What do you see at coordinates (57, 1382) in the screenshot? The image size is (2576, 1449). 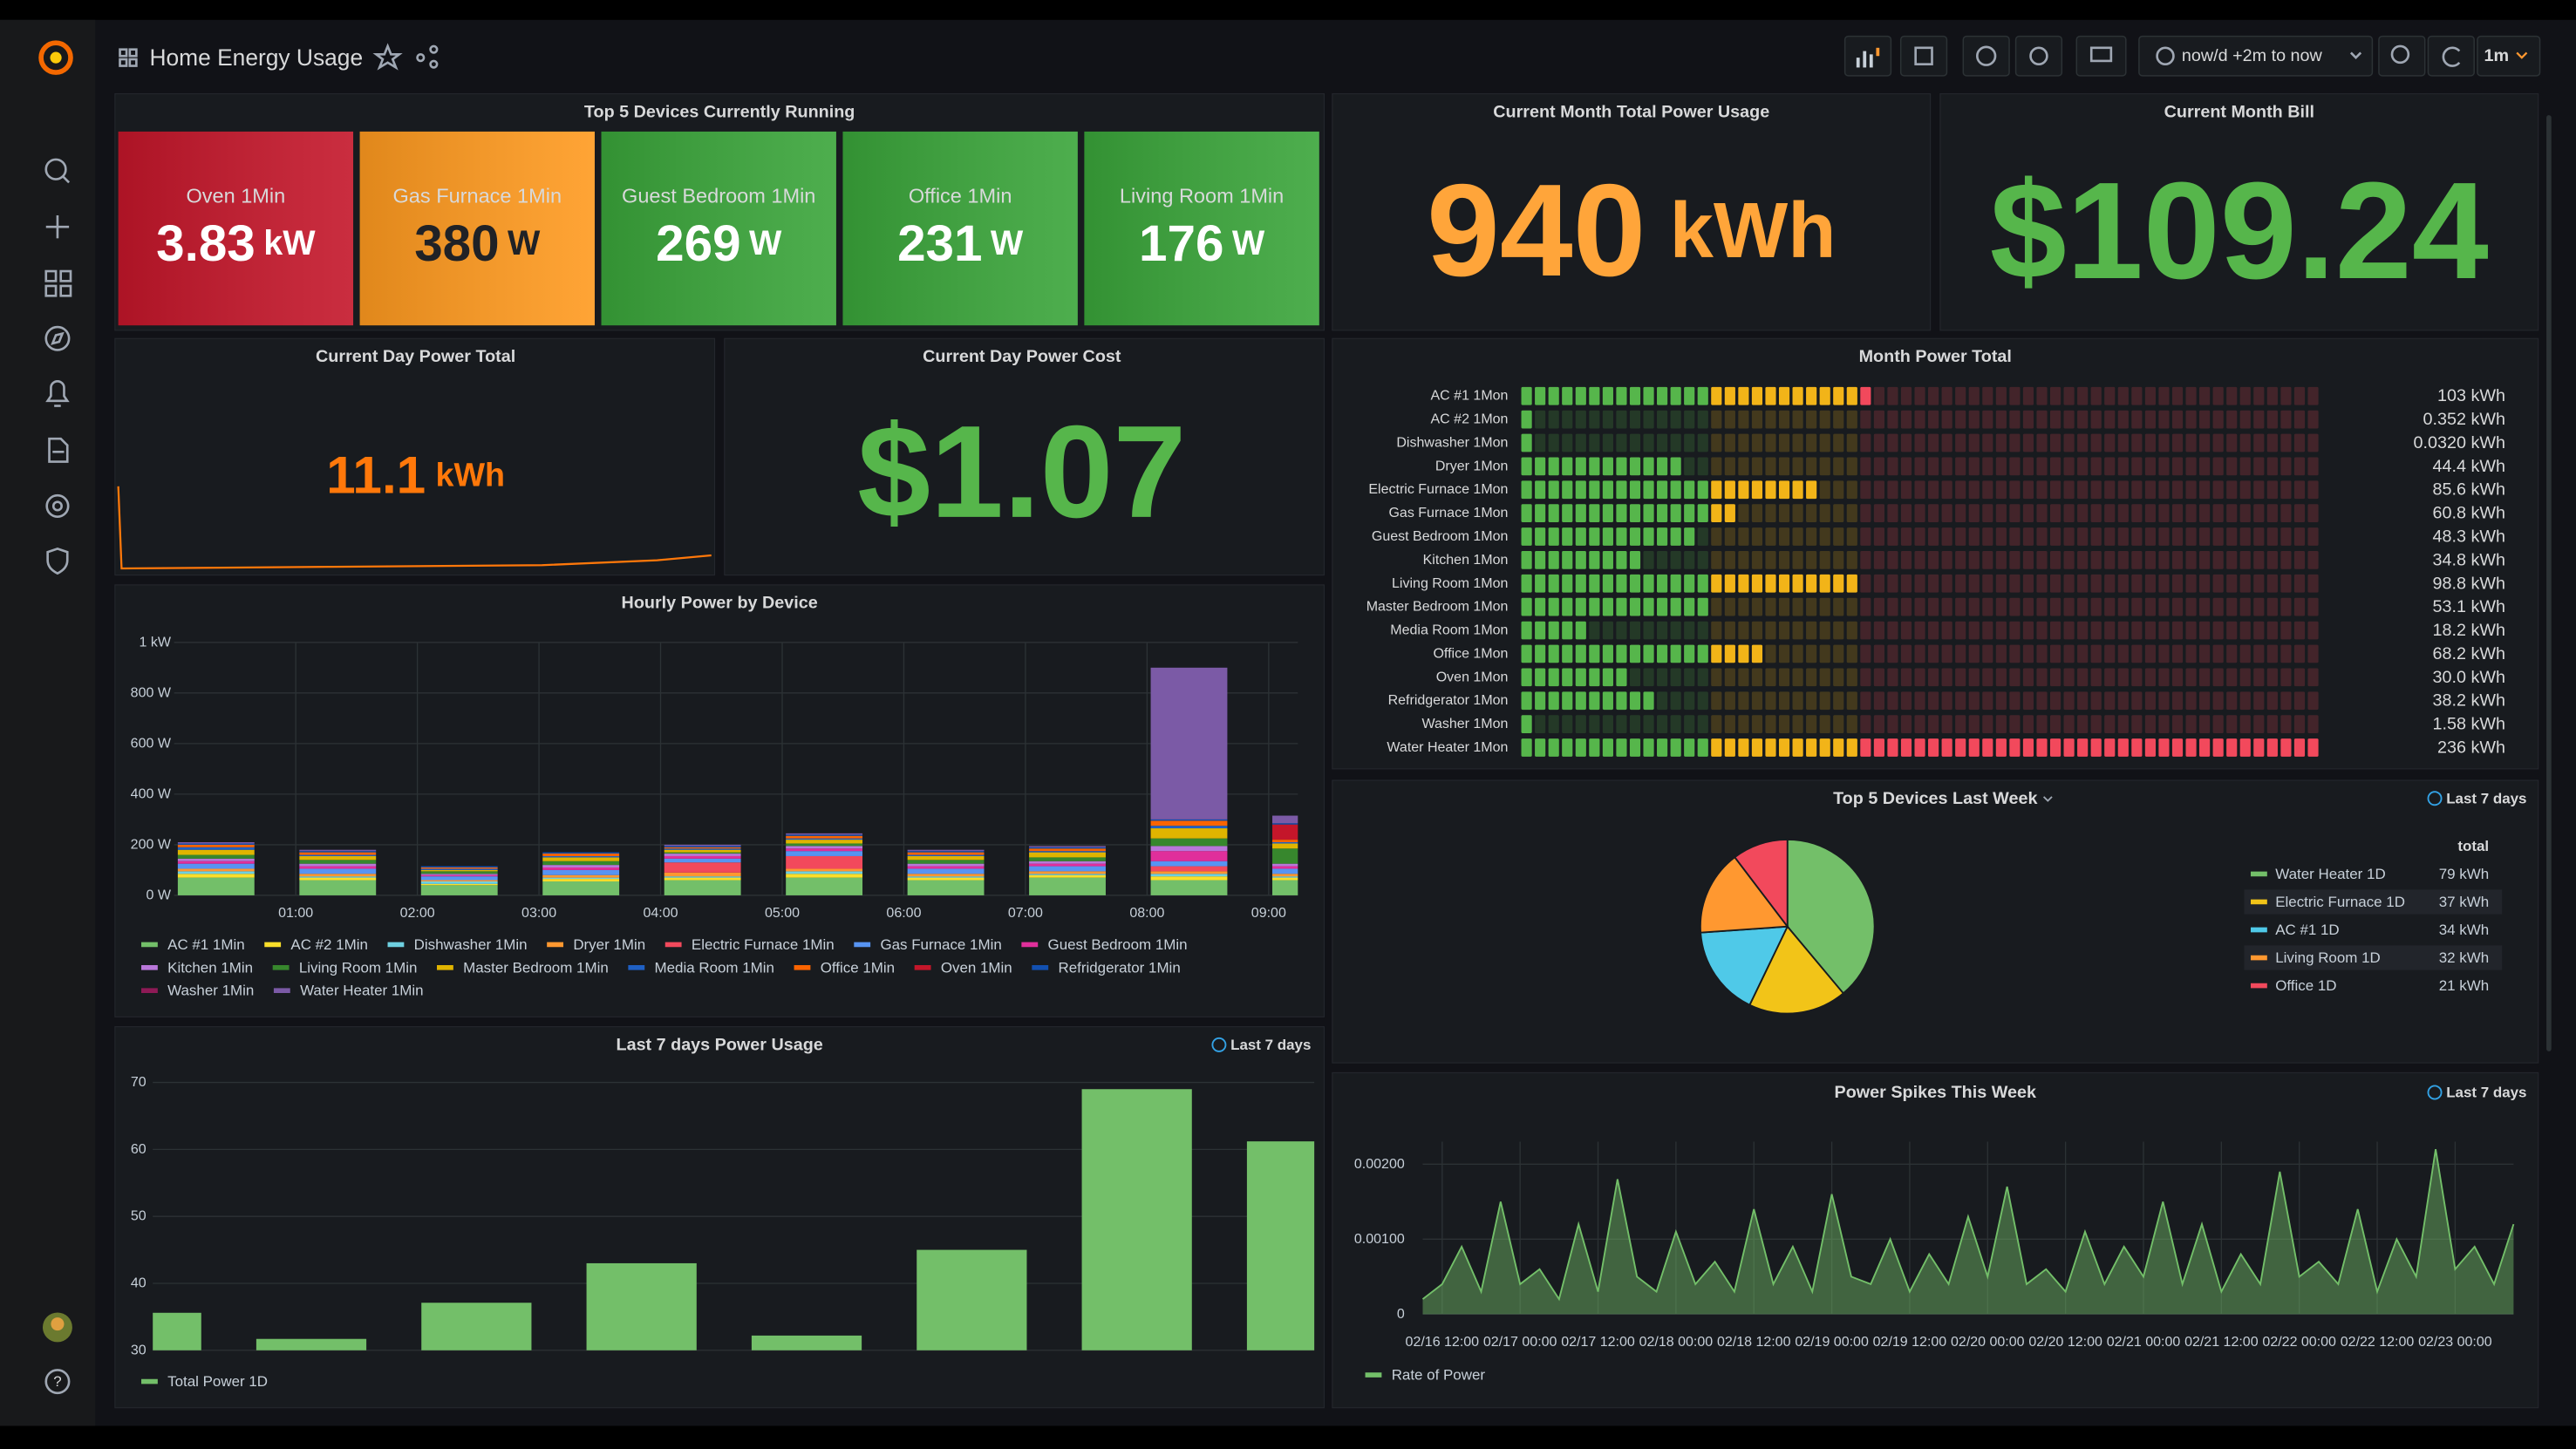 I see `help-icon: ?` at bounding box center [57, 1382].